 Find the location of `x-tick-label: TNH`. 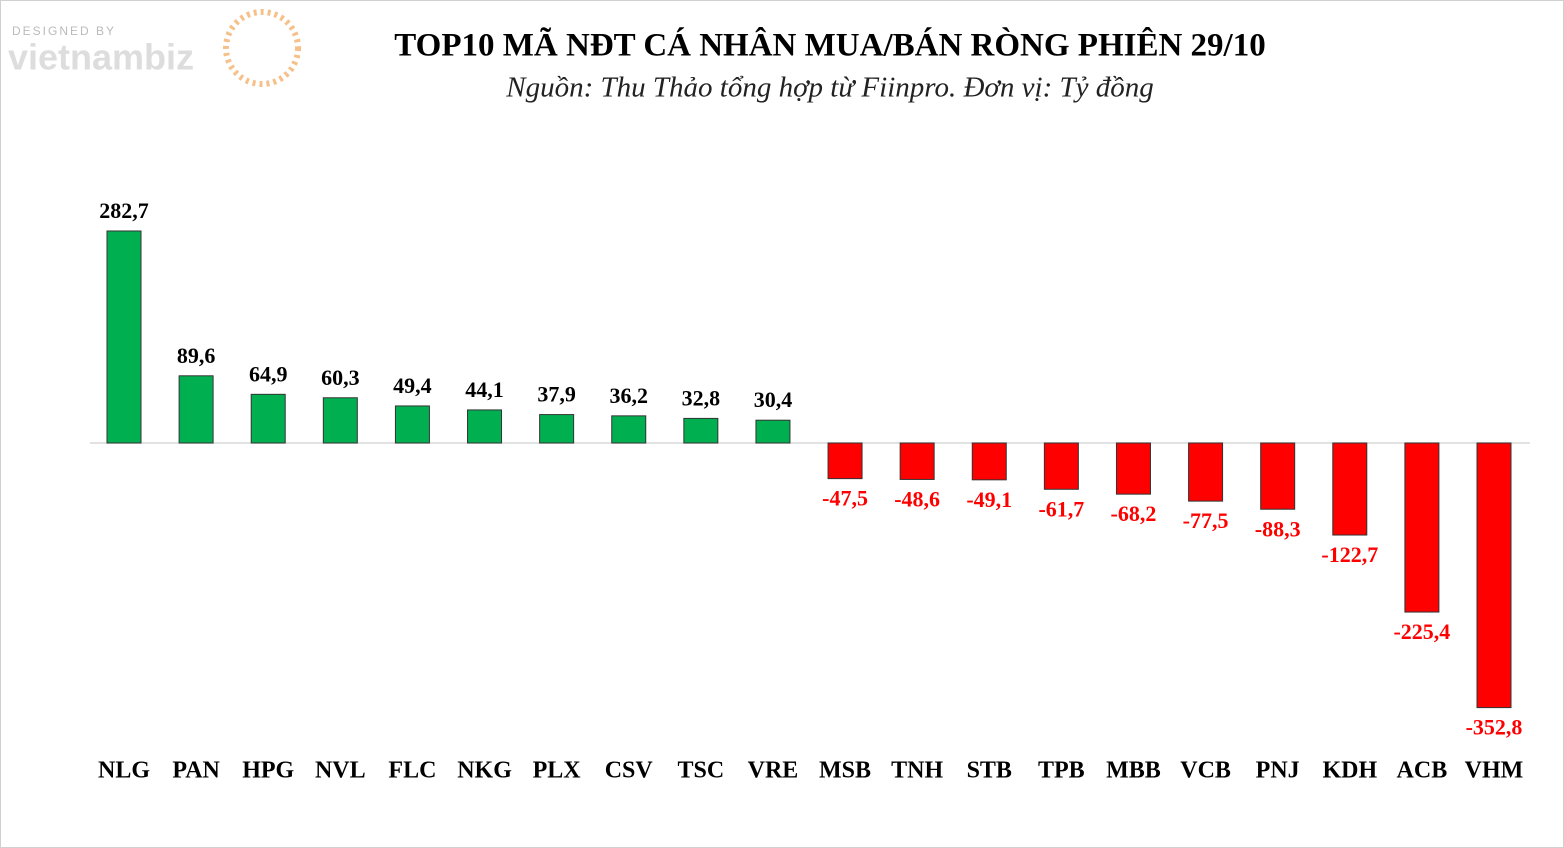

x-tick-label: TNH is located at coordinates (917, 771).